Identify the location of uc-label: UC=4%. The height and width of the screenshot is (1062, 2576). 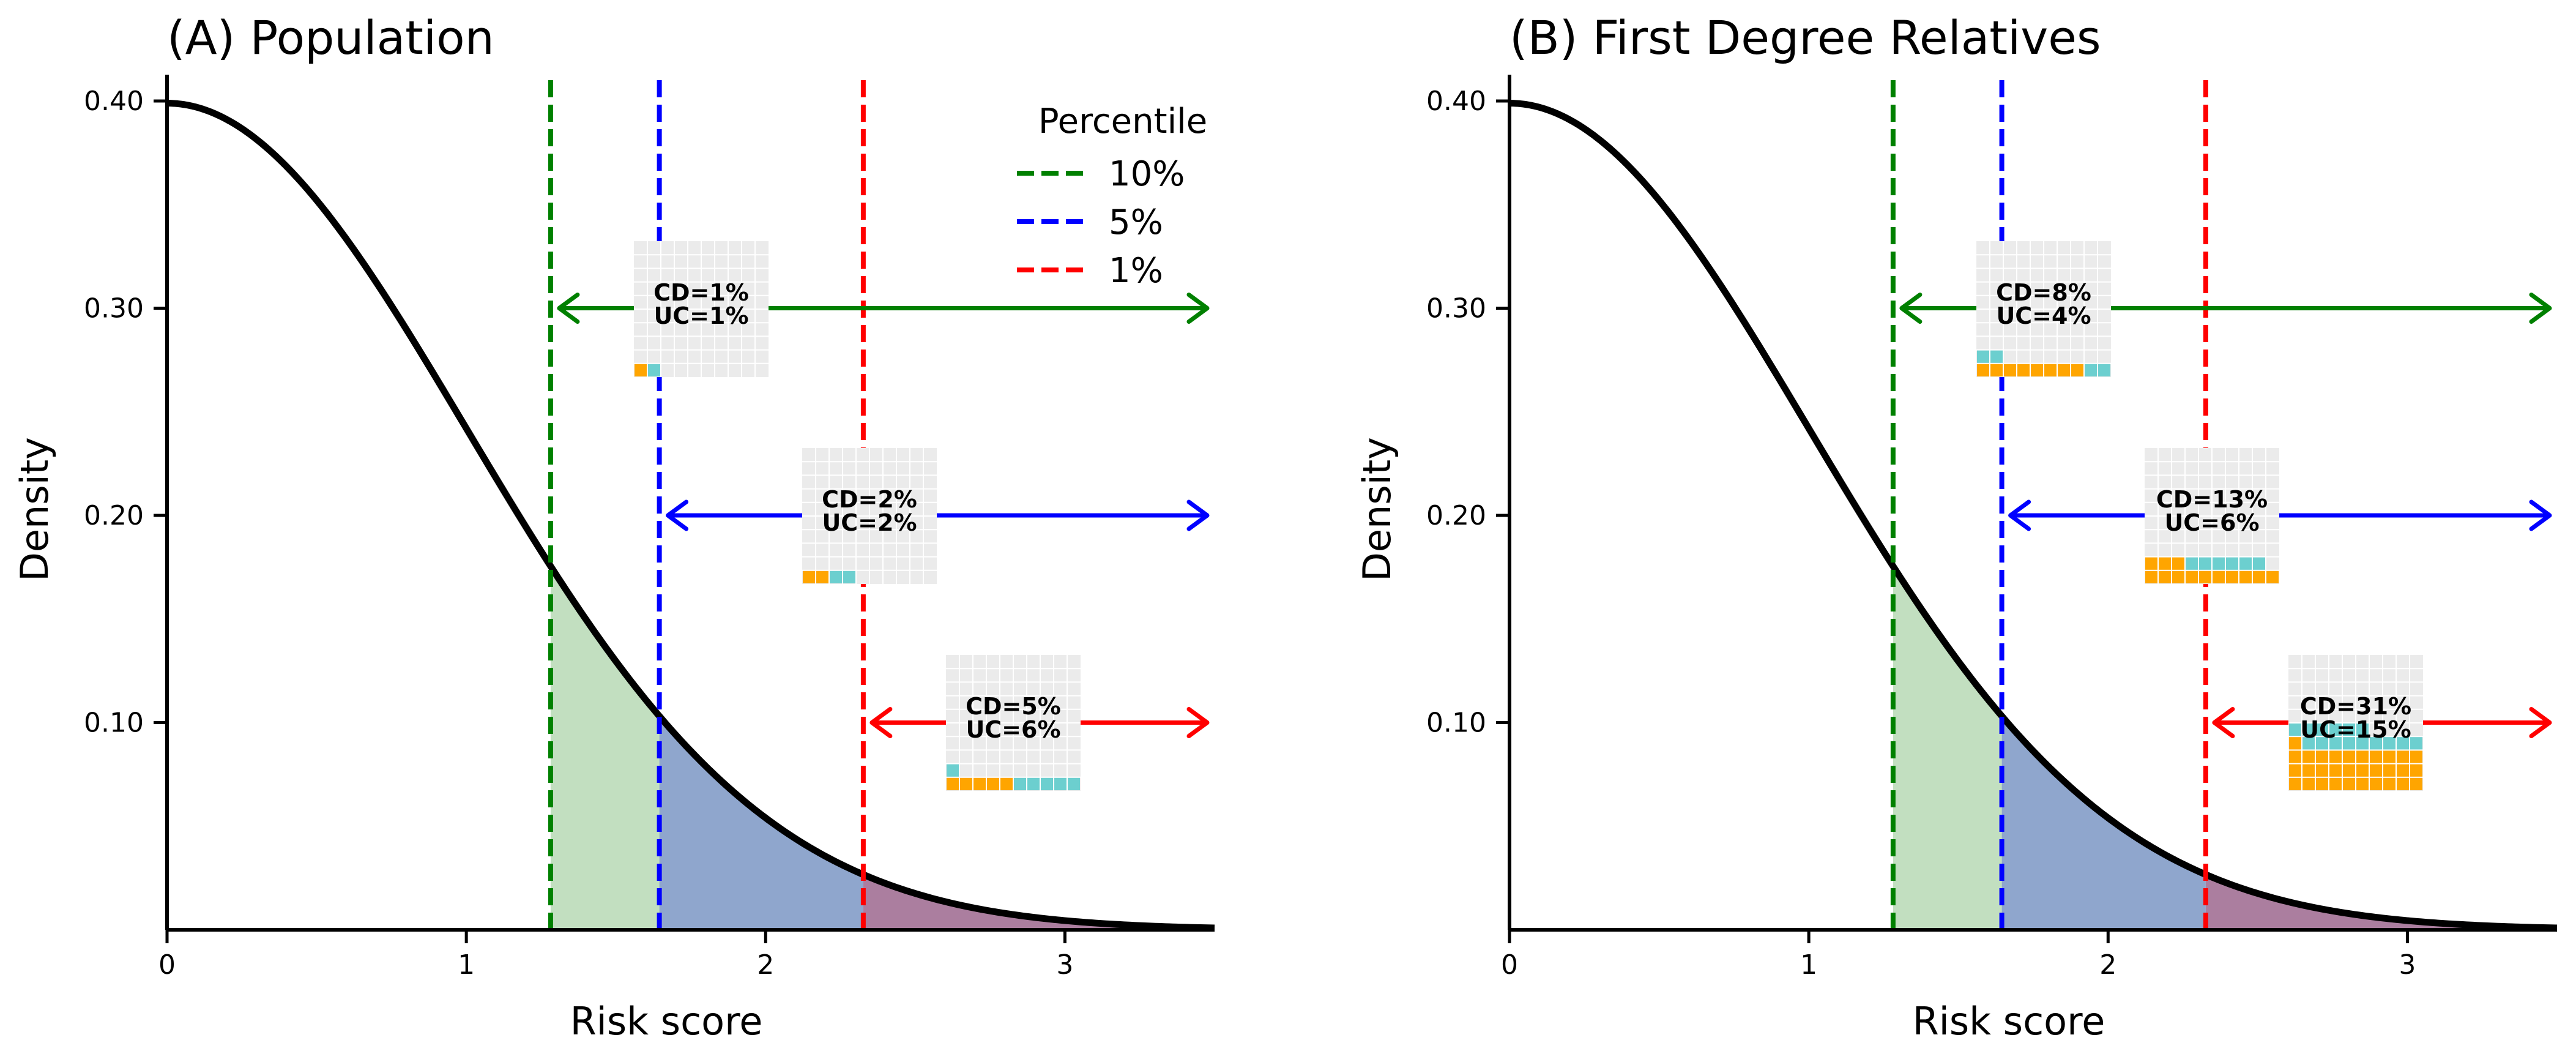
(2043, 315).